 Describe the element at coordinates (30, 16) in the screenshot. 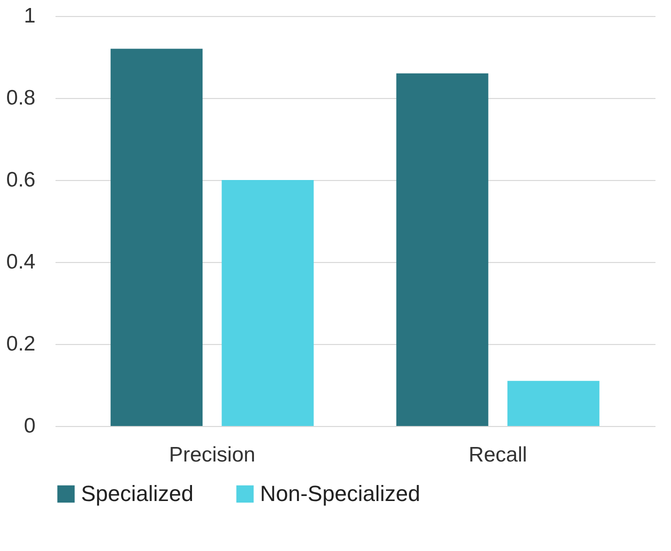

I see `y-tick-label: 1` at that location.